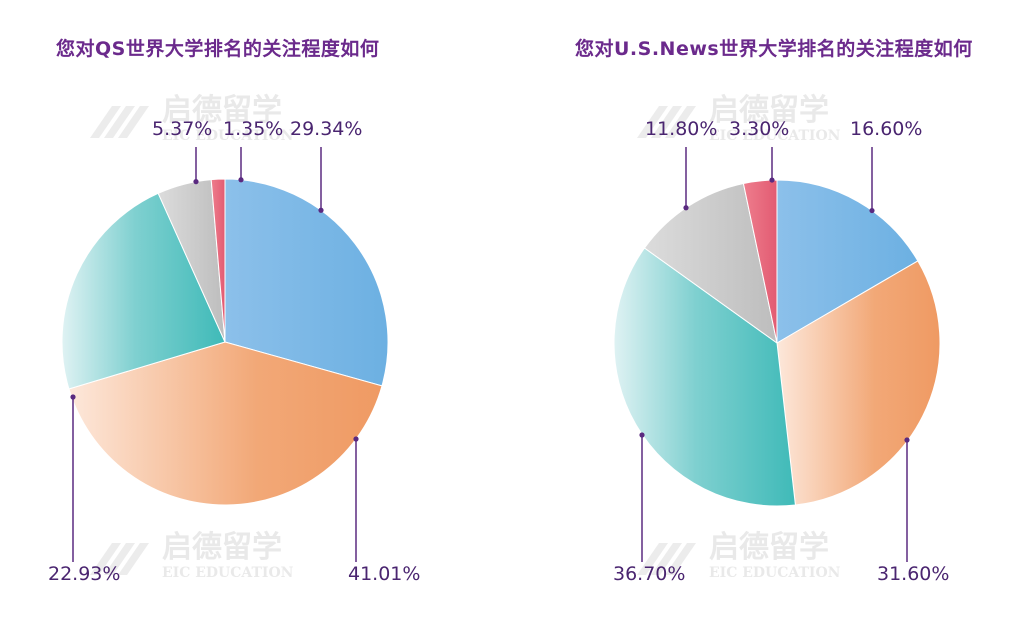  What do you see at coordinates (253, 129) in the screenshot?
I see `slice-label: 1.35%` at bounding box center [253, 129].